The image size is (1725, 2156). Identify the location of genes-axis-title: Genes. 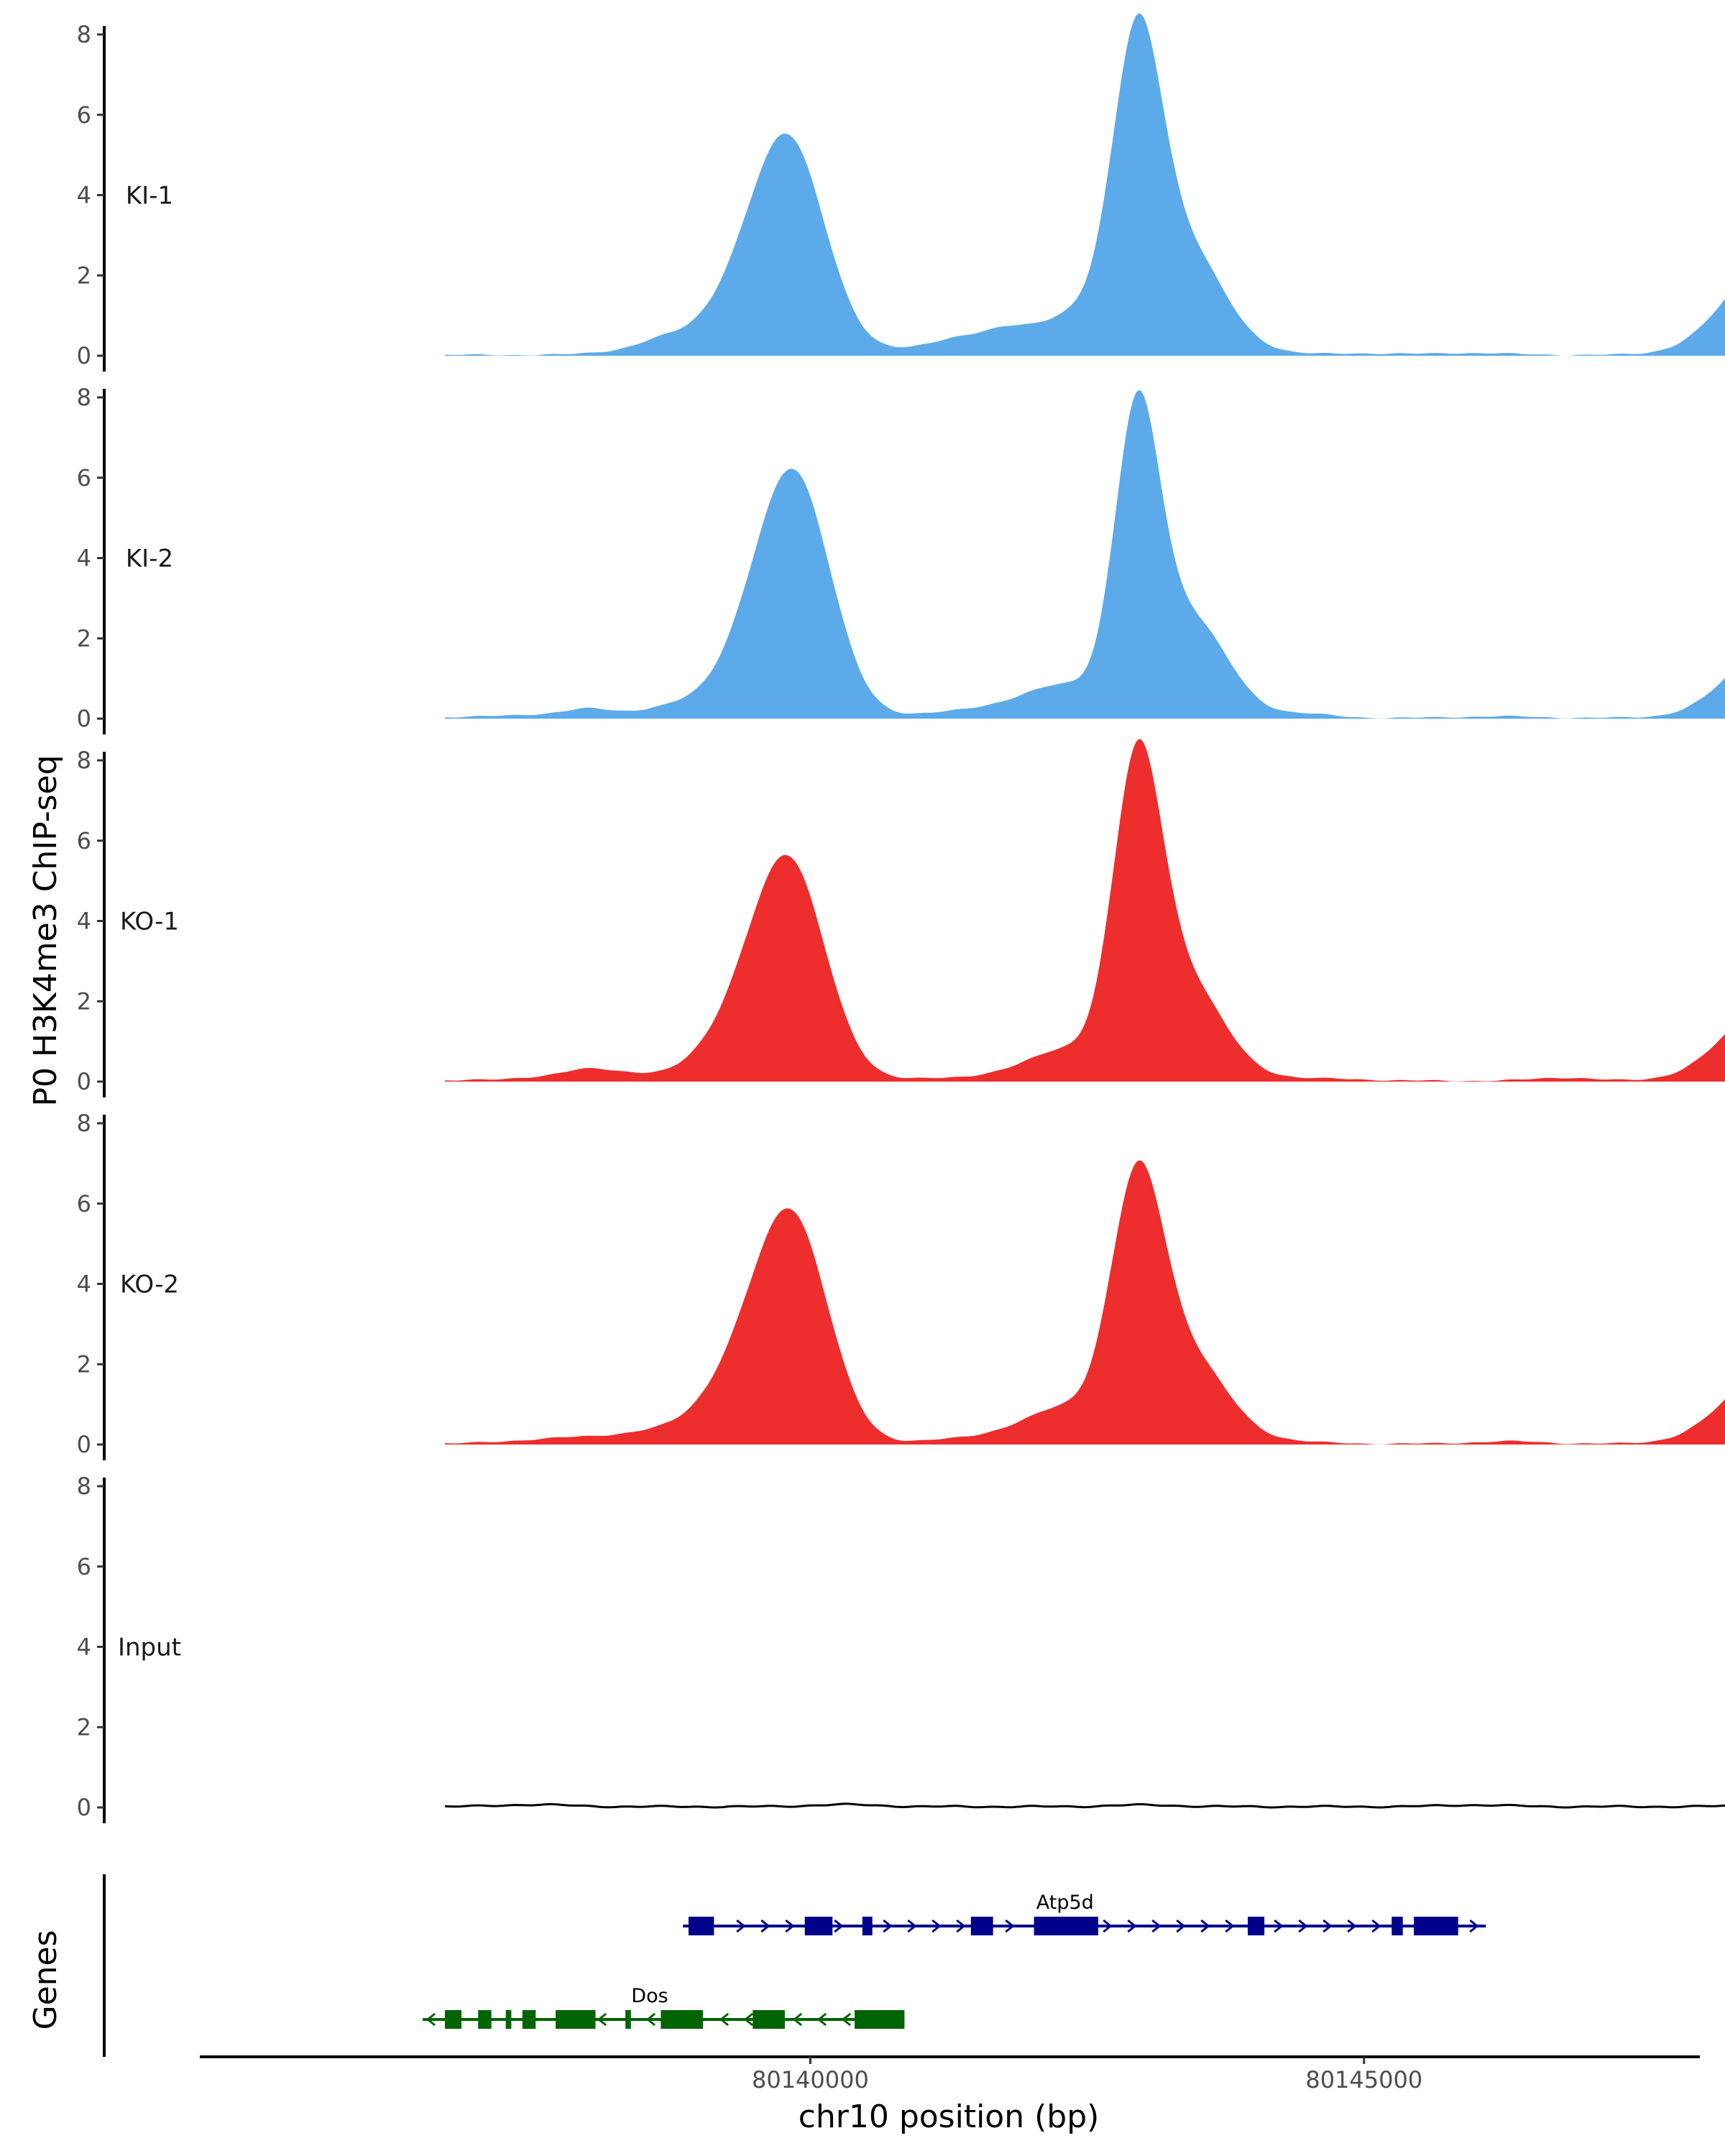
(45, 1980).